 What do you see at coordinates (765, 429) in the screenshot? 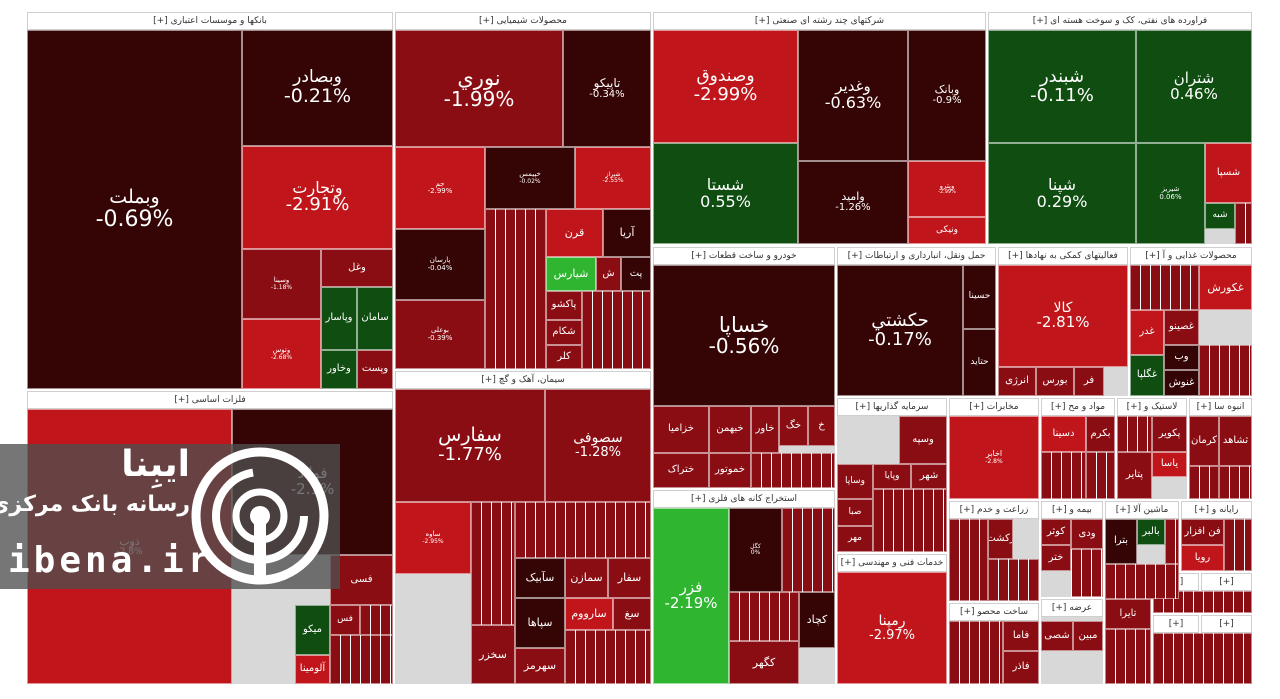
I see `stock-tile: خاور` at bounding box center [765, 429].